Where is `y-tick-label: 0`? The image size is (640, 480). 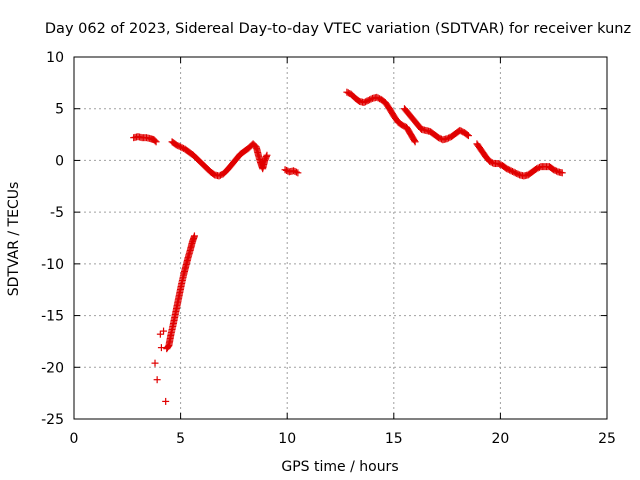
y-tick-label: 0 is located at coordinates (59, 161).